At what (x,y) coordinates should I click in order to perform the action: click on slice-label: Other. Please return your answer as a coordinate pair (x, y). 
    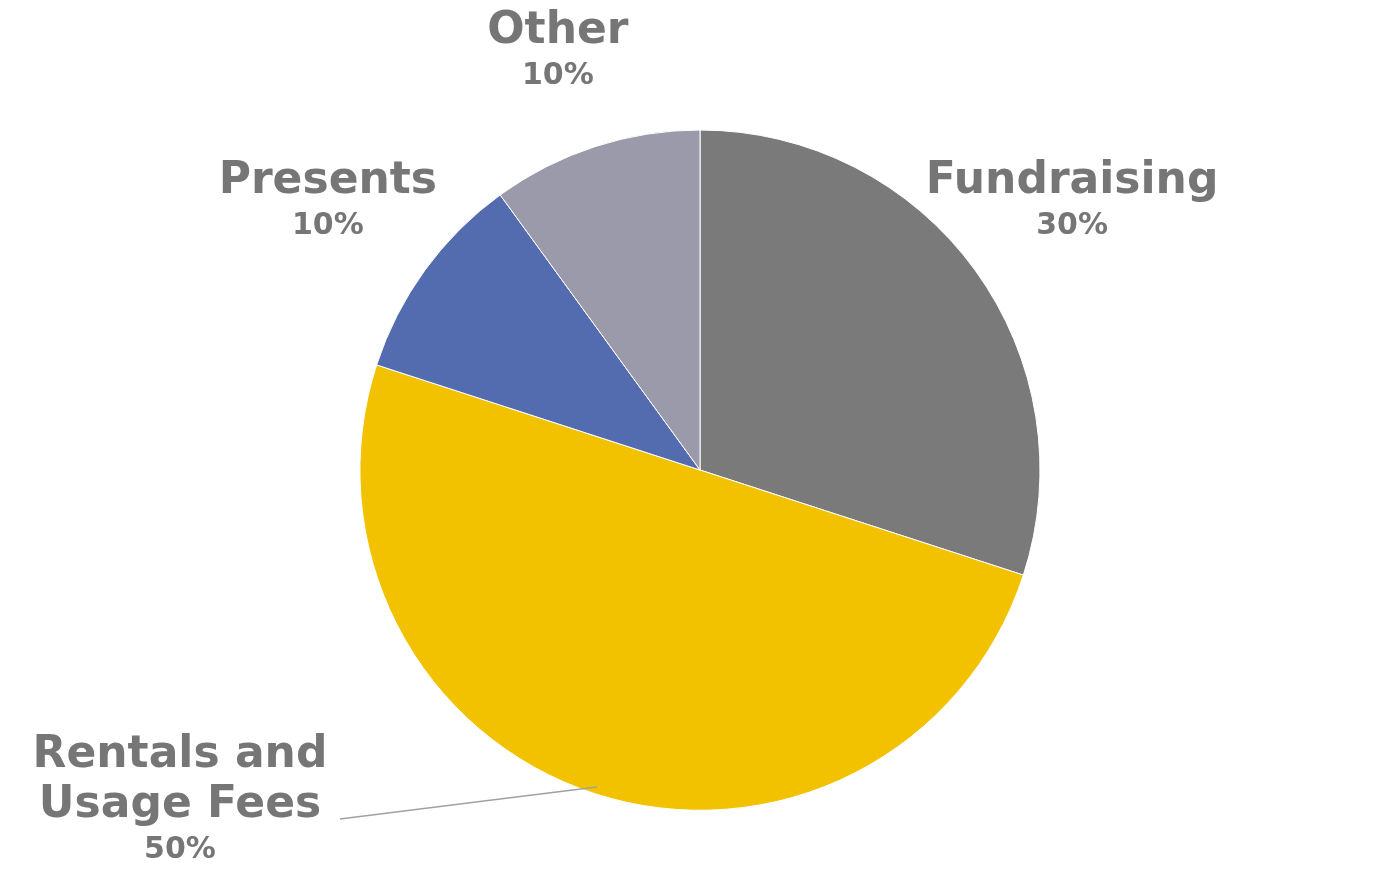
    Looking at the image, I should click on (558, 27).